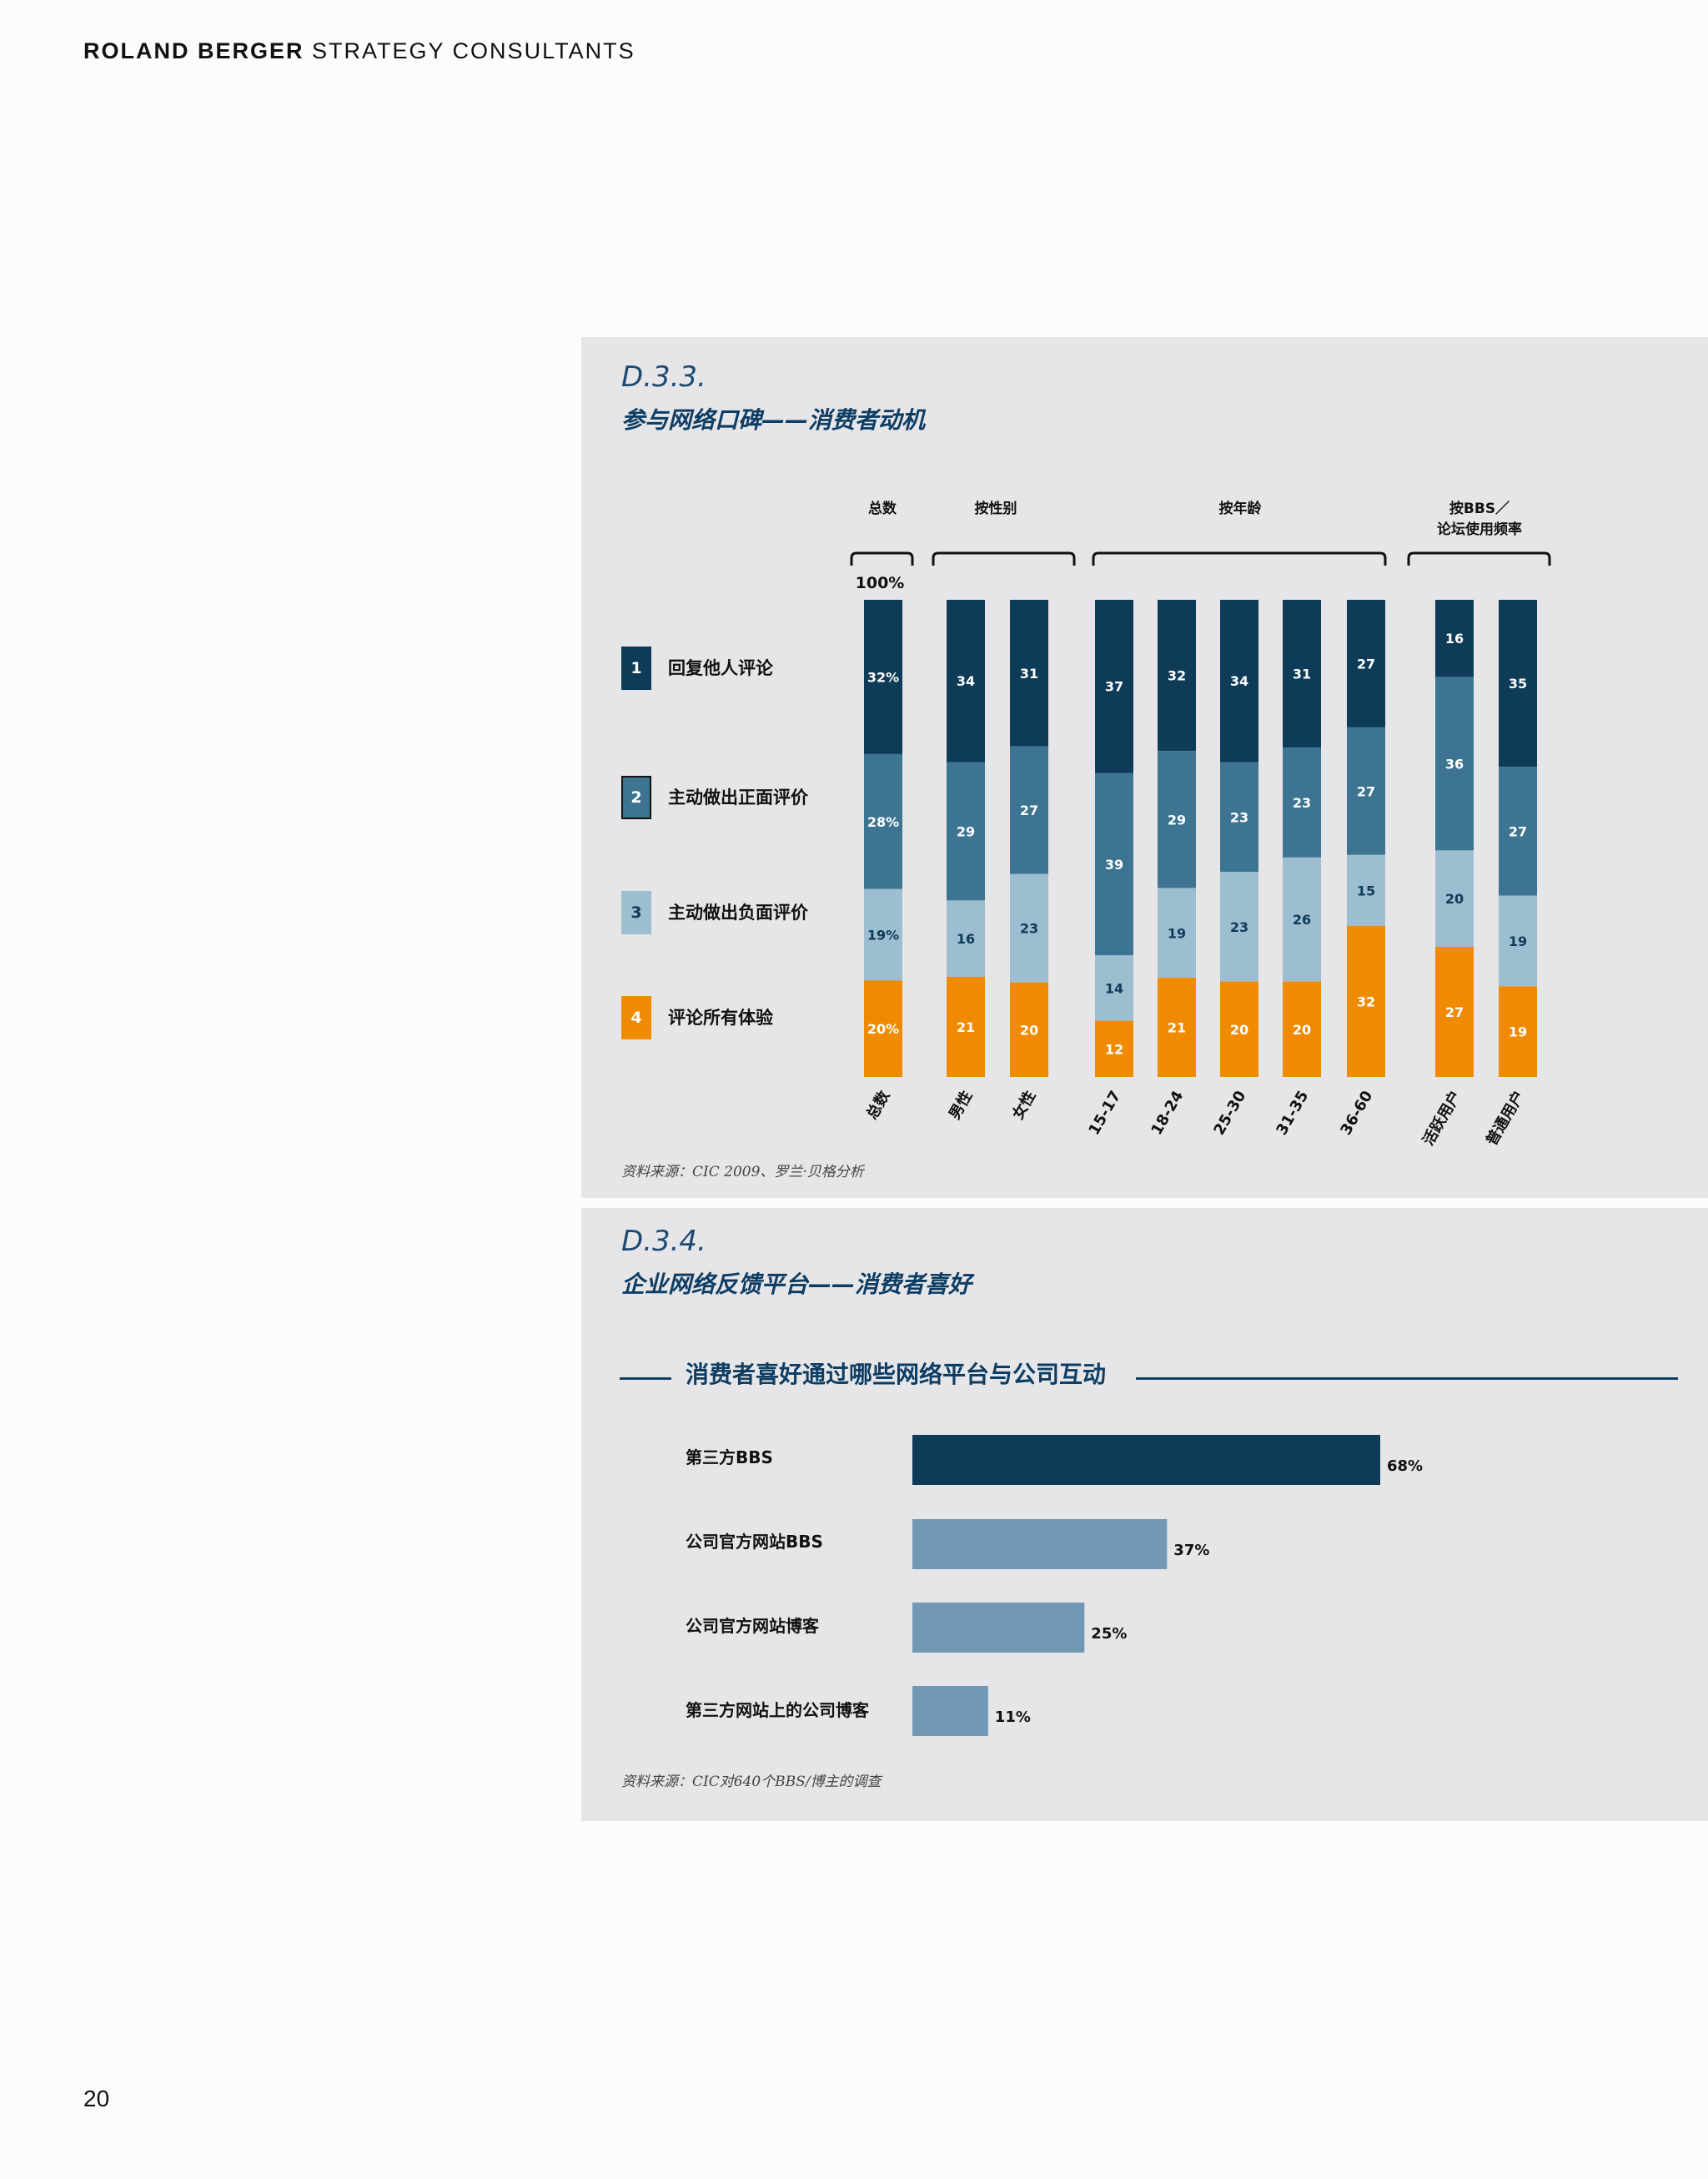  Describe the element at coordinates (881, 583) in the screenshot. I see `top-label: 100%` at that location.